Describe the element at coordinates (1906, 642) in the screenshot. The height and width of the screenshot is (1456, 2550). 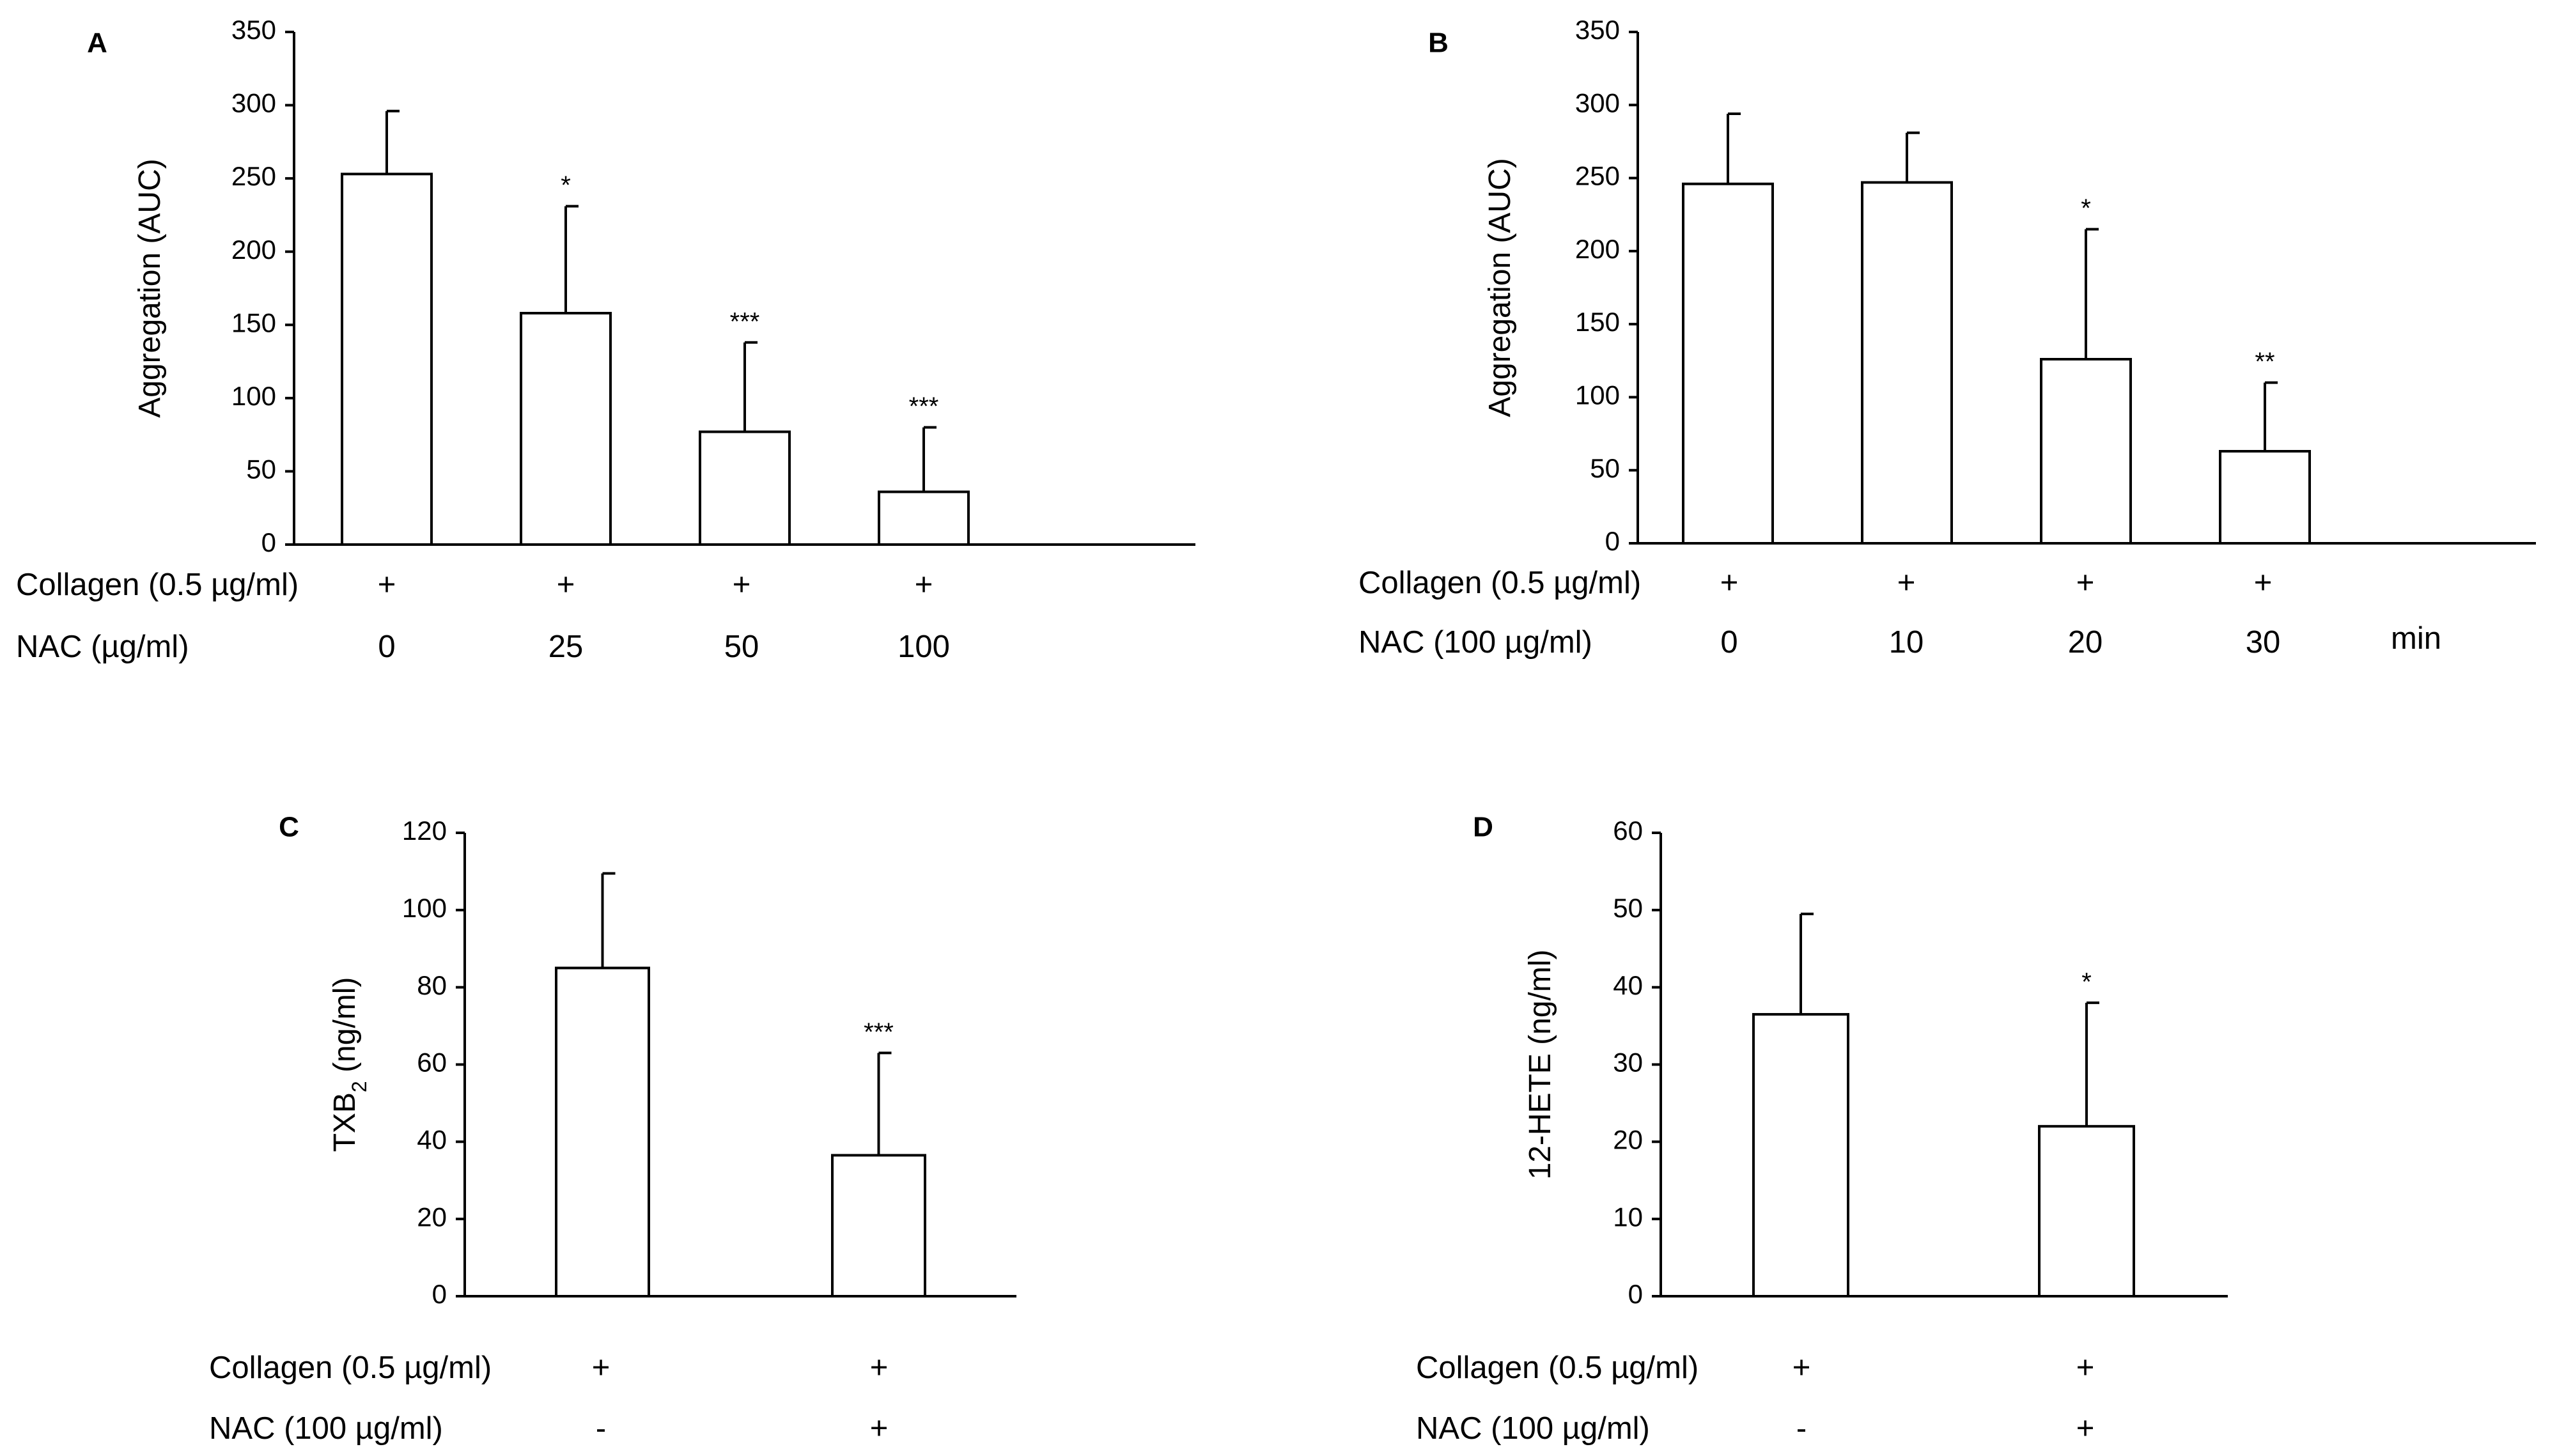
I see `panel-b-condition-value: 10` at that location.